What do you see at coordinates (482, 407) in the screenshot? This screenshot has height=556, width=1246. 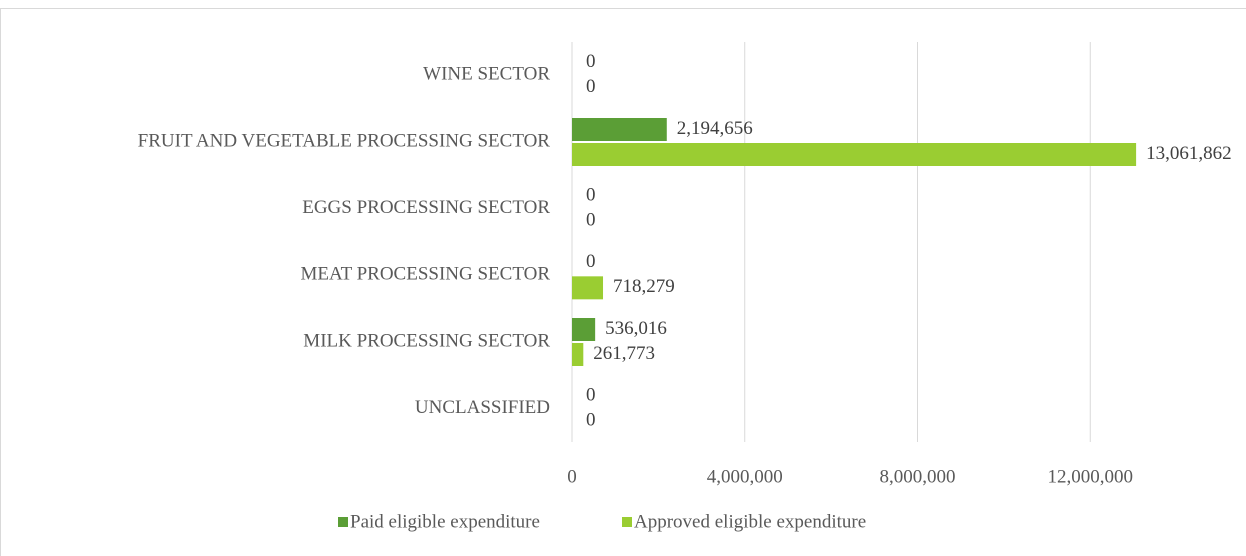 I see `y-tick-label: UNCLASSIFIED` at bounding box center [482, 407].